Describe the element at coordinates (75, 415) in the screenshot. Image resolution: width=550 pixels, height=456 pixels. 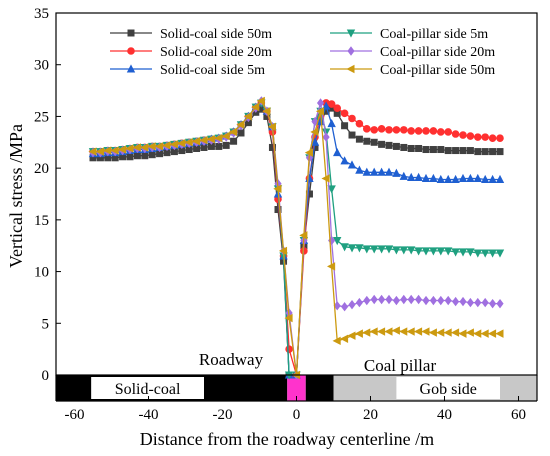
I see `x-tick-label: -60` at that location.